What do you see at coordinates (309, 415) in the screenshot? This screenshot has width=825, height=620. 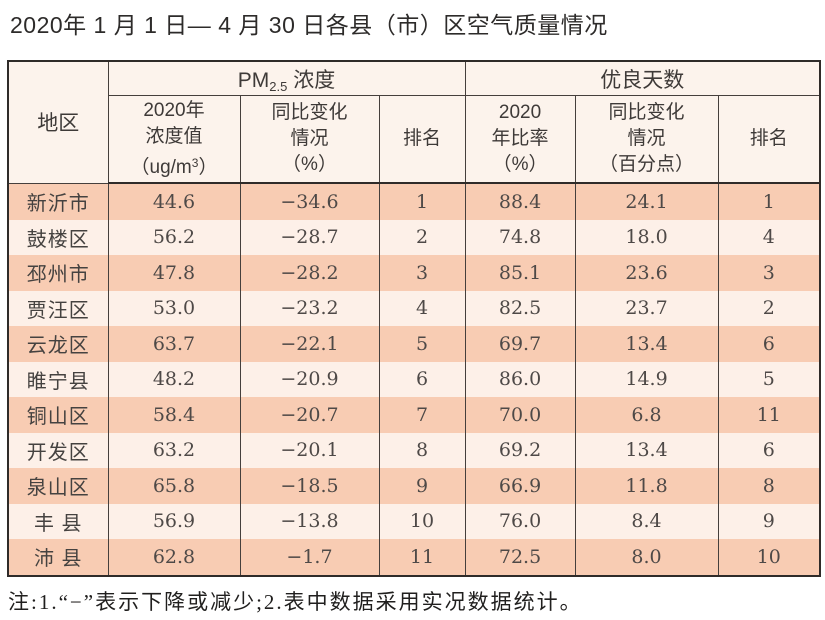 I see `pm-change-cell: −20.7` at bounding box center [309, 415].